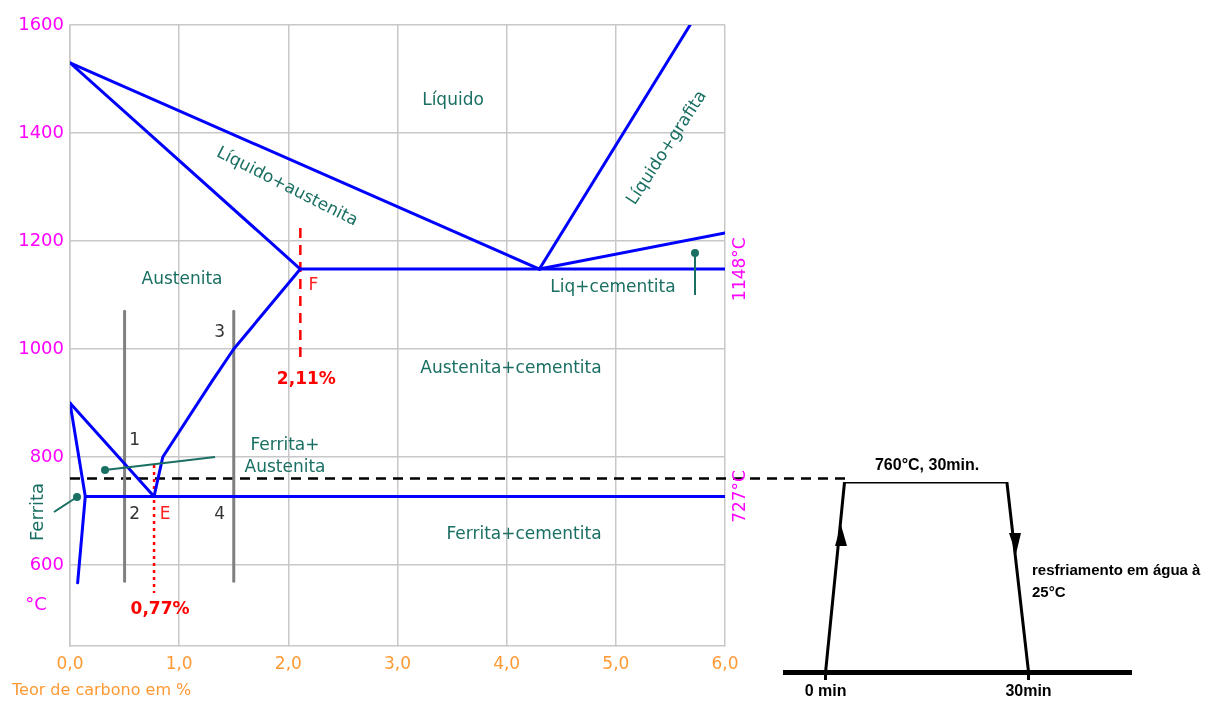 This screenshot has height=713, width=1208. Describe the element at coordinates (220, 331) in the screenshot. I see `annotation: 3` at that location.